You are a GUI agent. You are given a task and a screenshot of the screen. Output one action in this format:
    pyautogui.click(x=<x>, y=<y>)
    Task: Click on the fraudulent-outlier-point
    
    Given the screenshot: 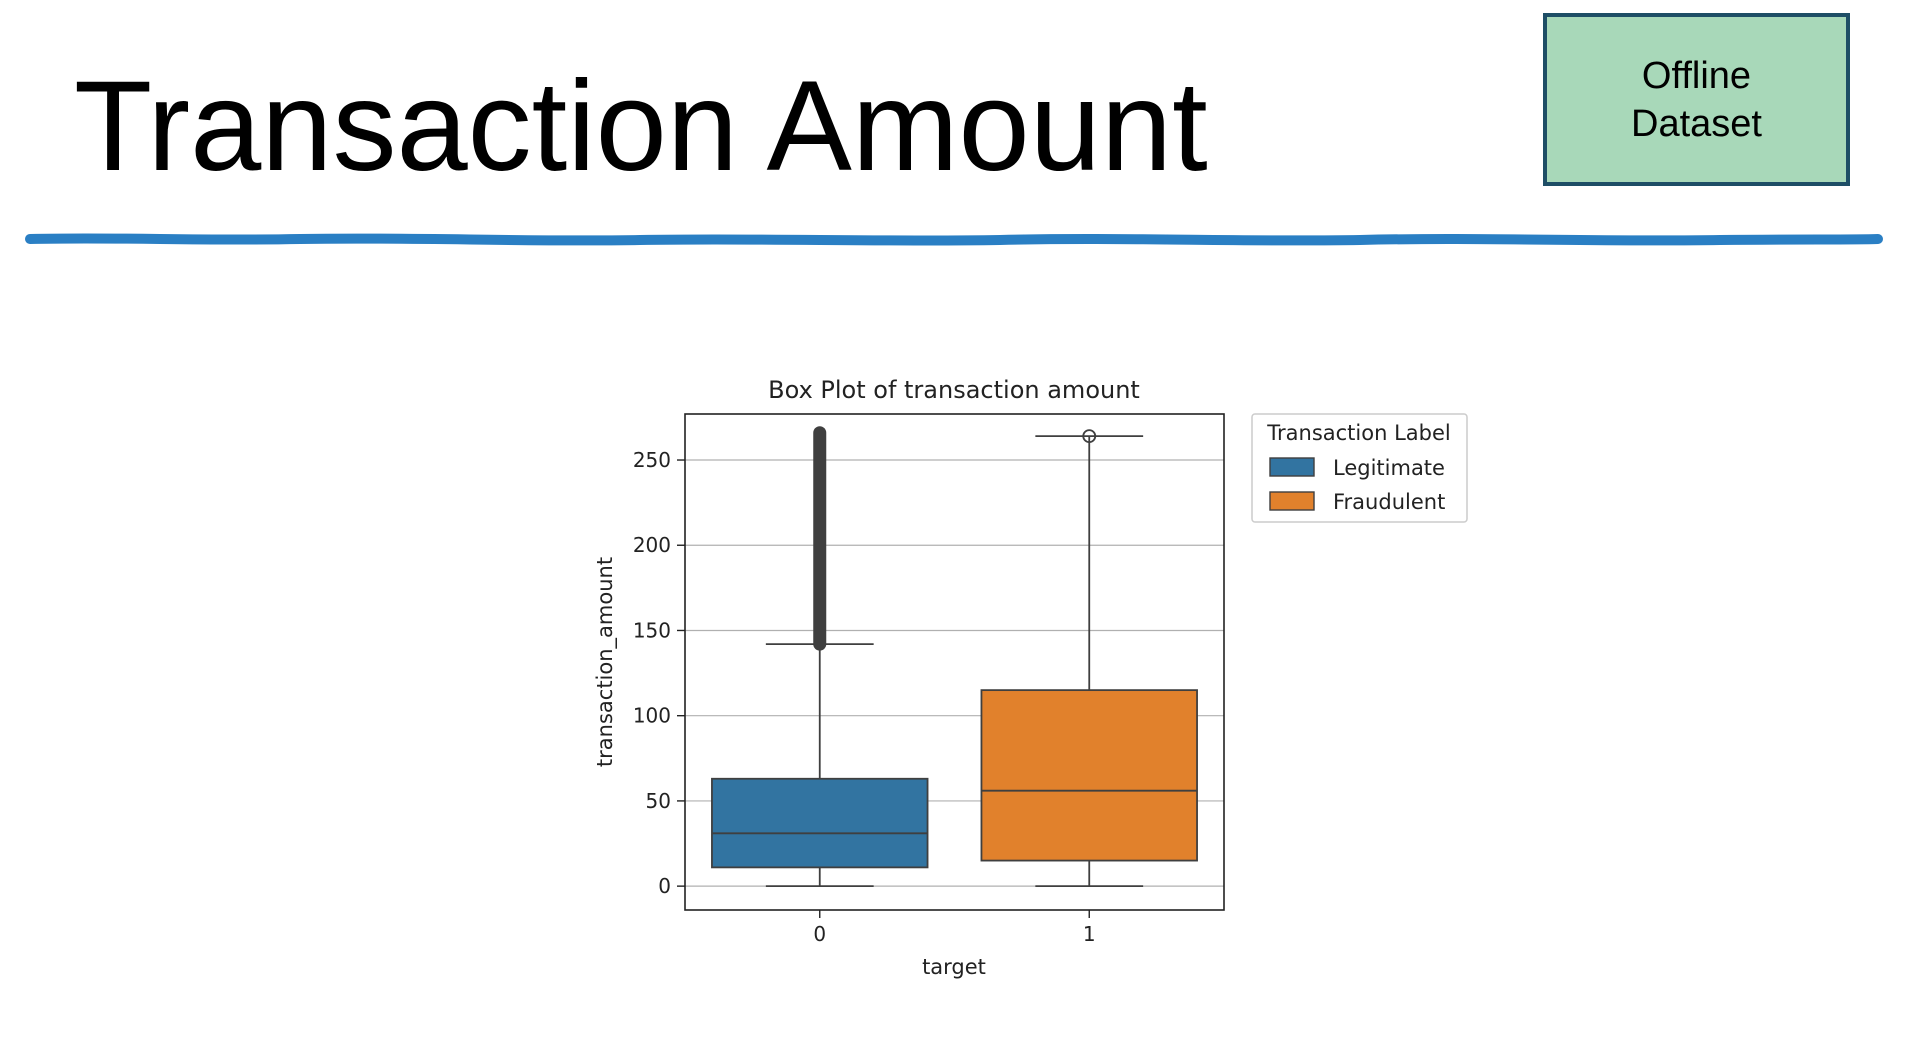 What is the action you would take?
    pyautogui.click(x=1089, y=436)
    